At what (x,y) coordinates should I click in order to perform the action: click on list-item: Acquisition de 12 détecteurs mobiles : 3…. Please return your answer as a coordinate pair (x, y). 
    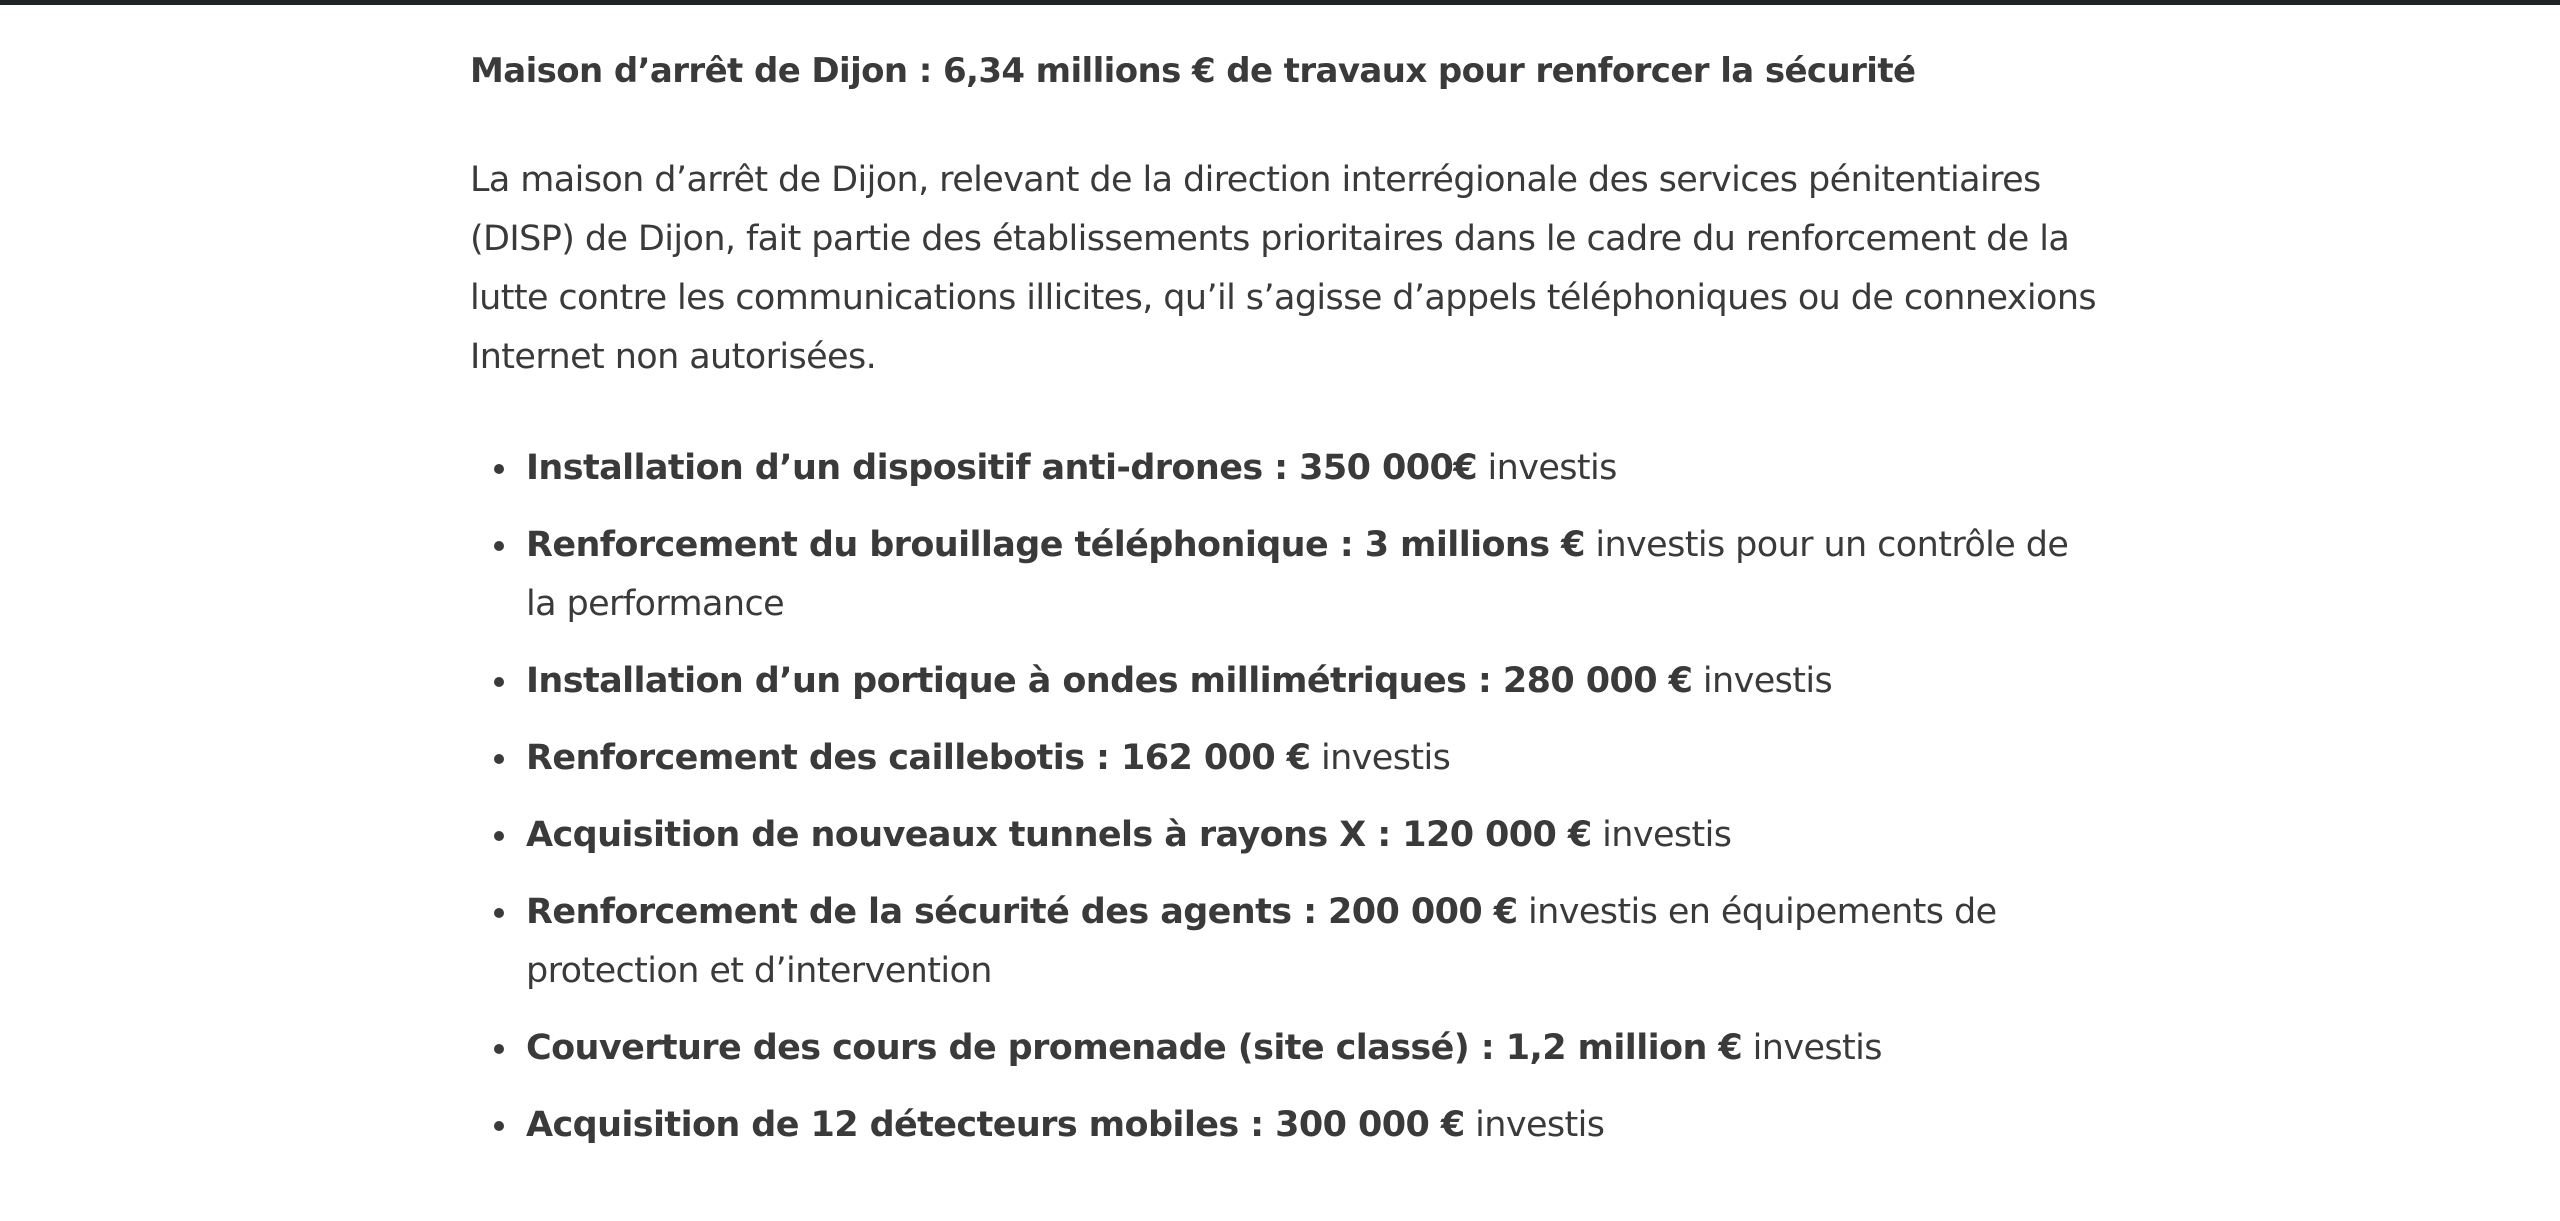
    Looking at the image, I should click on (1297, 1125).